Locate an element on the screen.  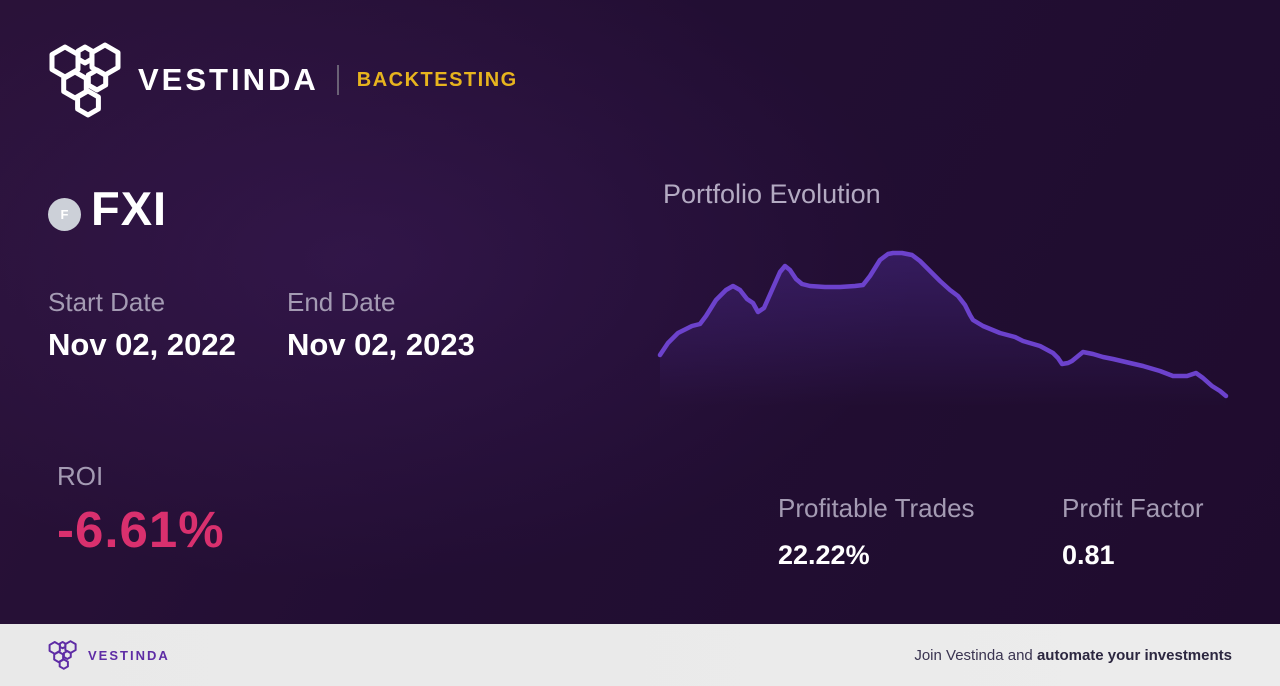
chart-line is located at coordinates (943, 324).